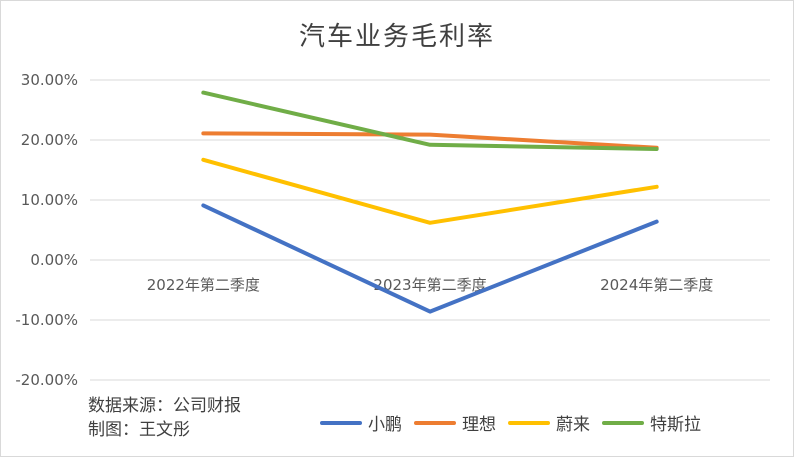 The image size is (794, 457). I want to click on x-tick-label: 2023年第二季度, so click(429, 285).